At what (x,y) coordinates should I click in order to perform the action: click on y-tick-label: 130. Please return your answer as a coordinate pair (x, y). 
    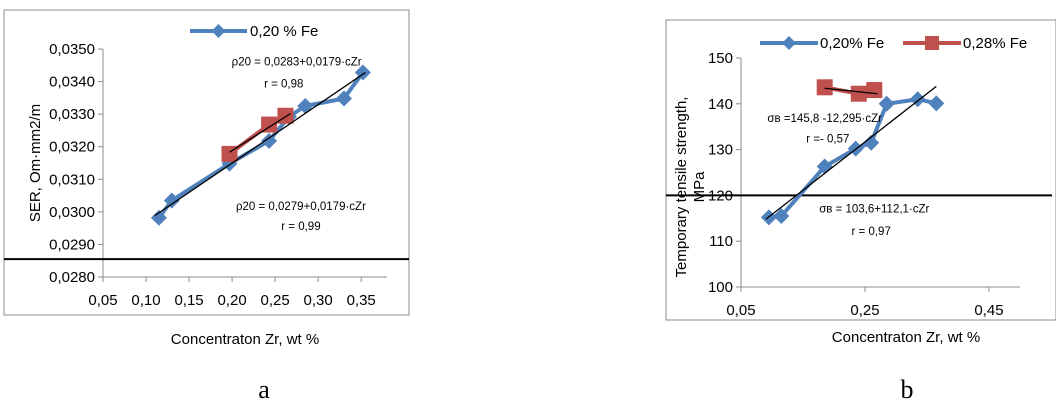
    Looking at the image, I should click on (720, 150).